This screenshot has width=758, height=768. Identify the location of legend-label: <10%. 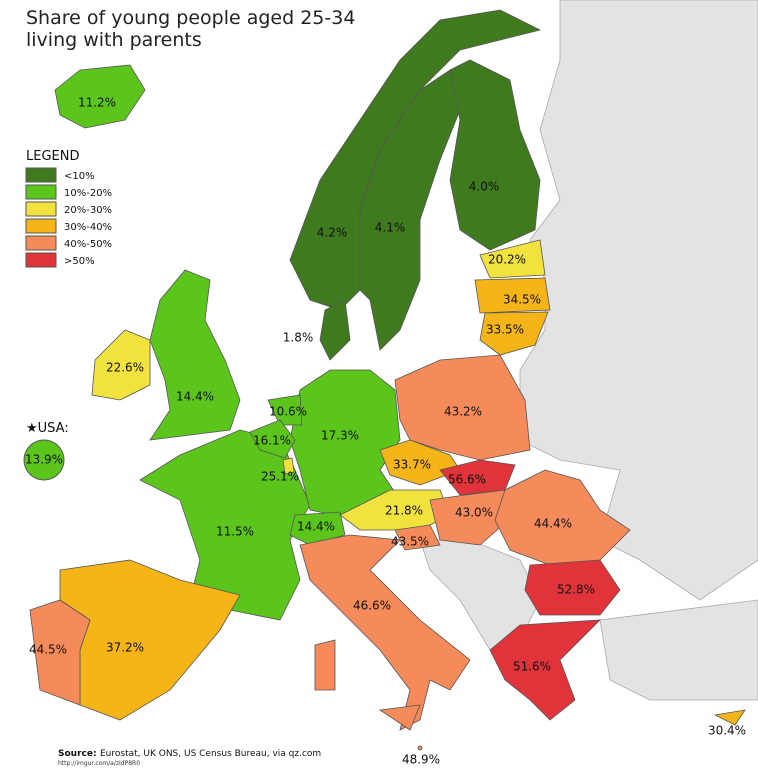
(79, 176).